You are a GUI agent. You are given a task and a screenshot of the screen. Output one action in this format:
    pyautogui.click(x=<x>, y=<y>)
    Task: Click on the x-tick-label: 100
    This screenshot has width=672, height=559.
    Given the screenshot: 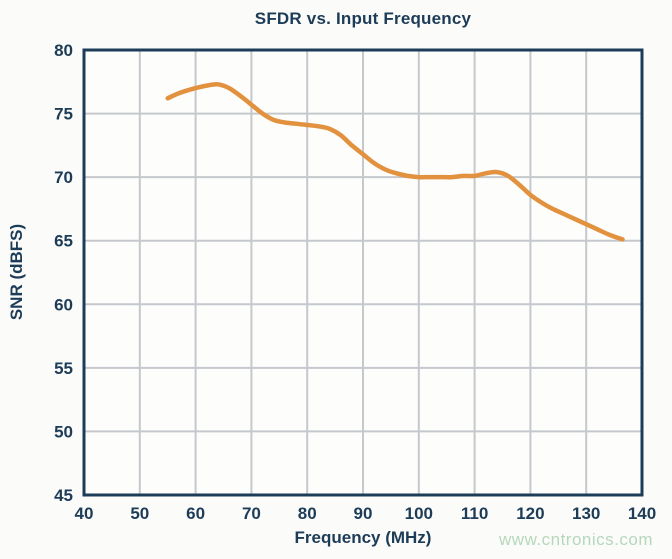 What is the action you would take?
    pyautogui.click(x=419, y=513)
    